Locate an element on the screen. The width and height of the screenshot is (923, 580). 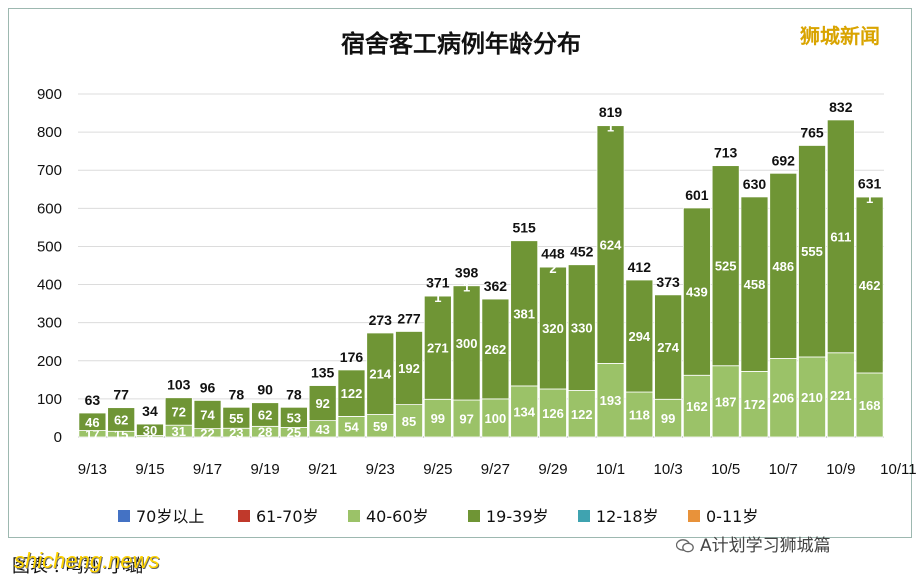
data-label: 525 is located at coordinates (726, 266).